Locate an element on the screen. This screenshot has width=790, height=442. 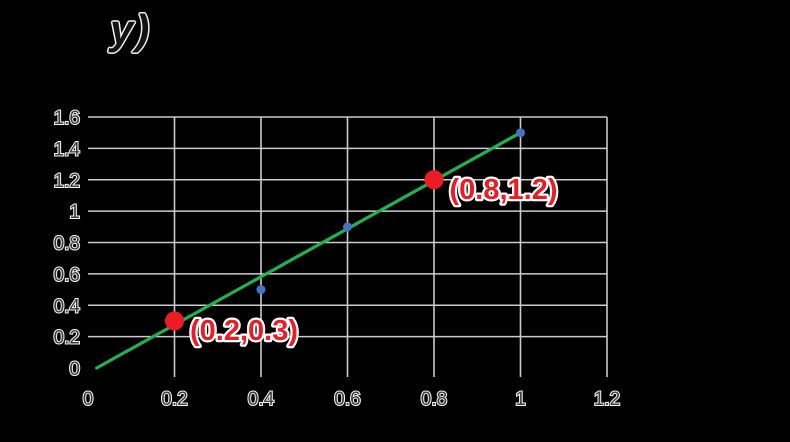
point-annotation: (0.2,0.3) is located at coordinates (244, 331).